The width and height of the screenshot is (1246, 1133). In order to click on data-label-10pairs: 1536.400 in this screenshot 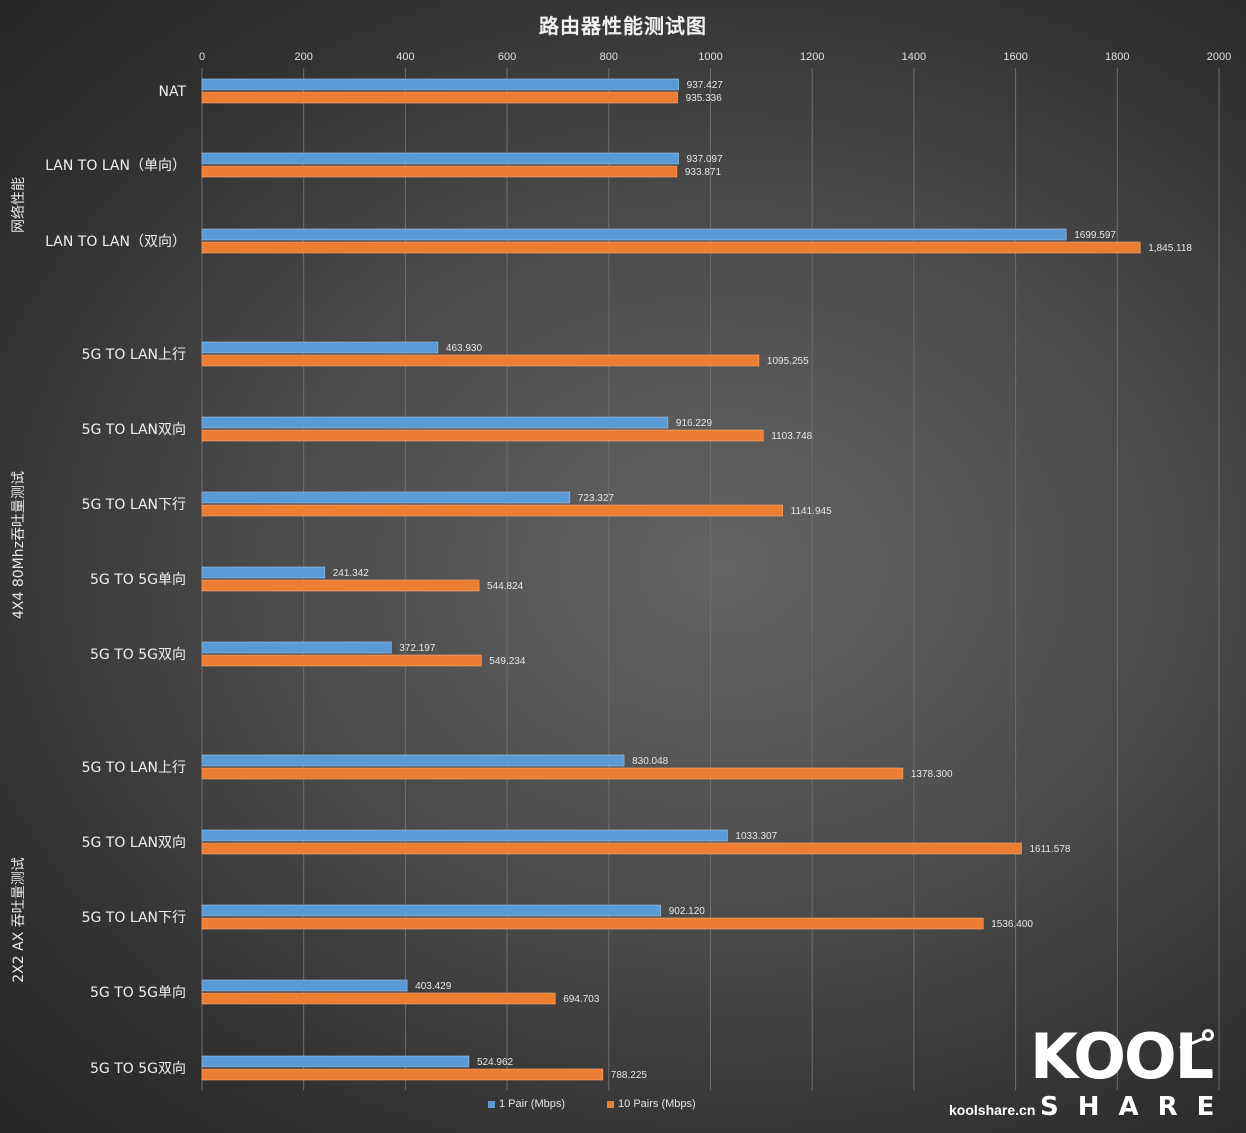, I will do `click(1012, 924)`.